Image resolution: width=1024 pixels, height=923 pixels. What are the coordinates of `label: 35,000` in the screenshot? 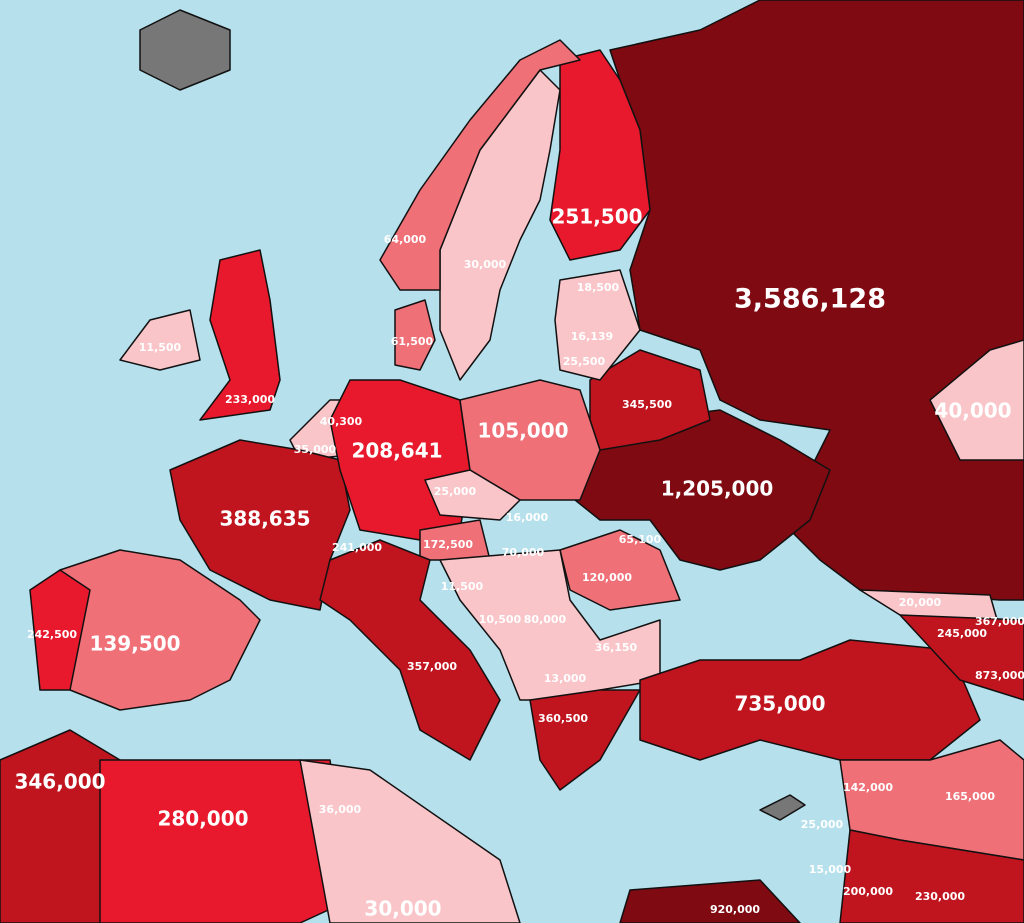 It's located at (315, 449).